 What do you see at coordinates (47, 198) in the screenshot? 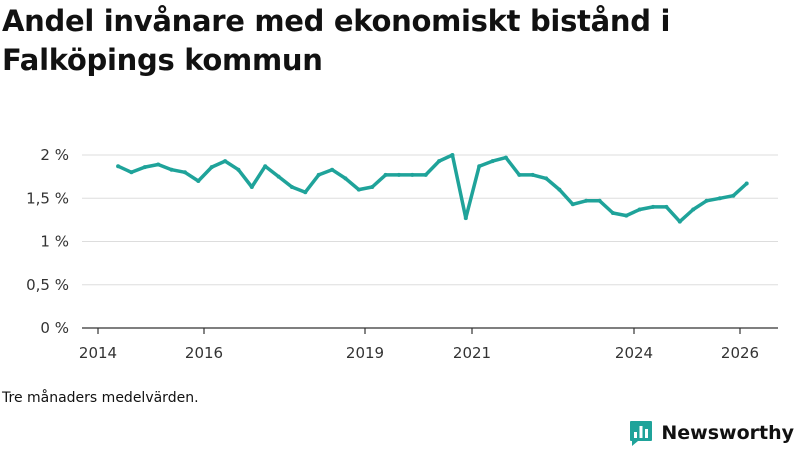
I see `y-tick-label: 1,5 %` at bounding box center [47, 198].